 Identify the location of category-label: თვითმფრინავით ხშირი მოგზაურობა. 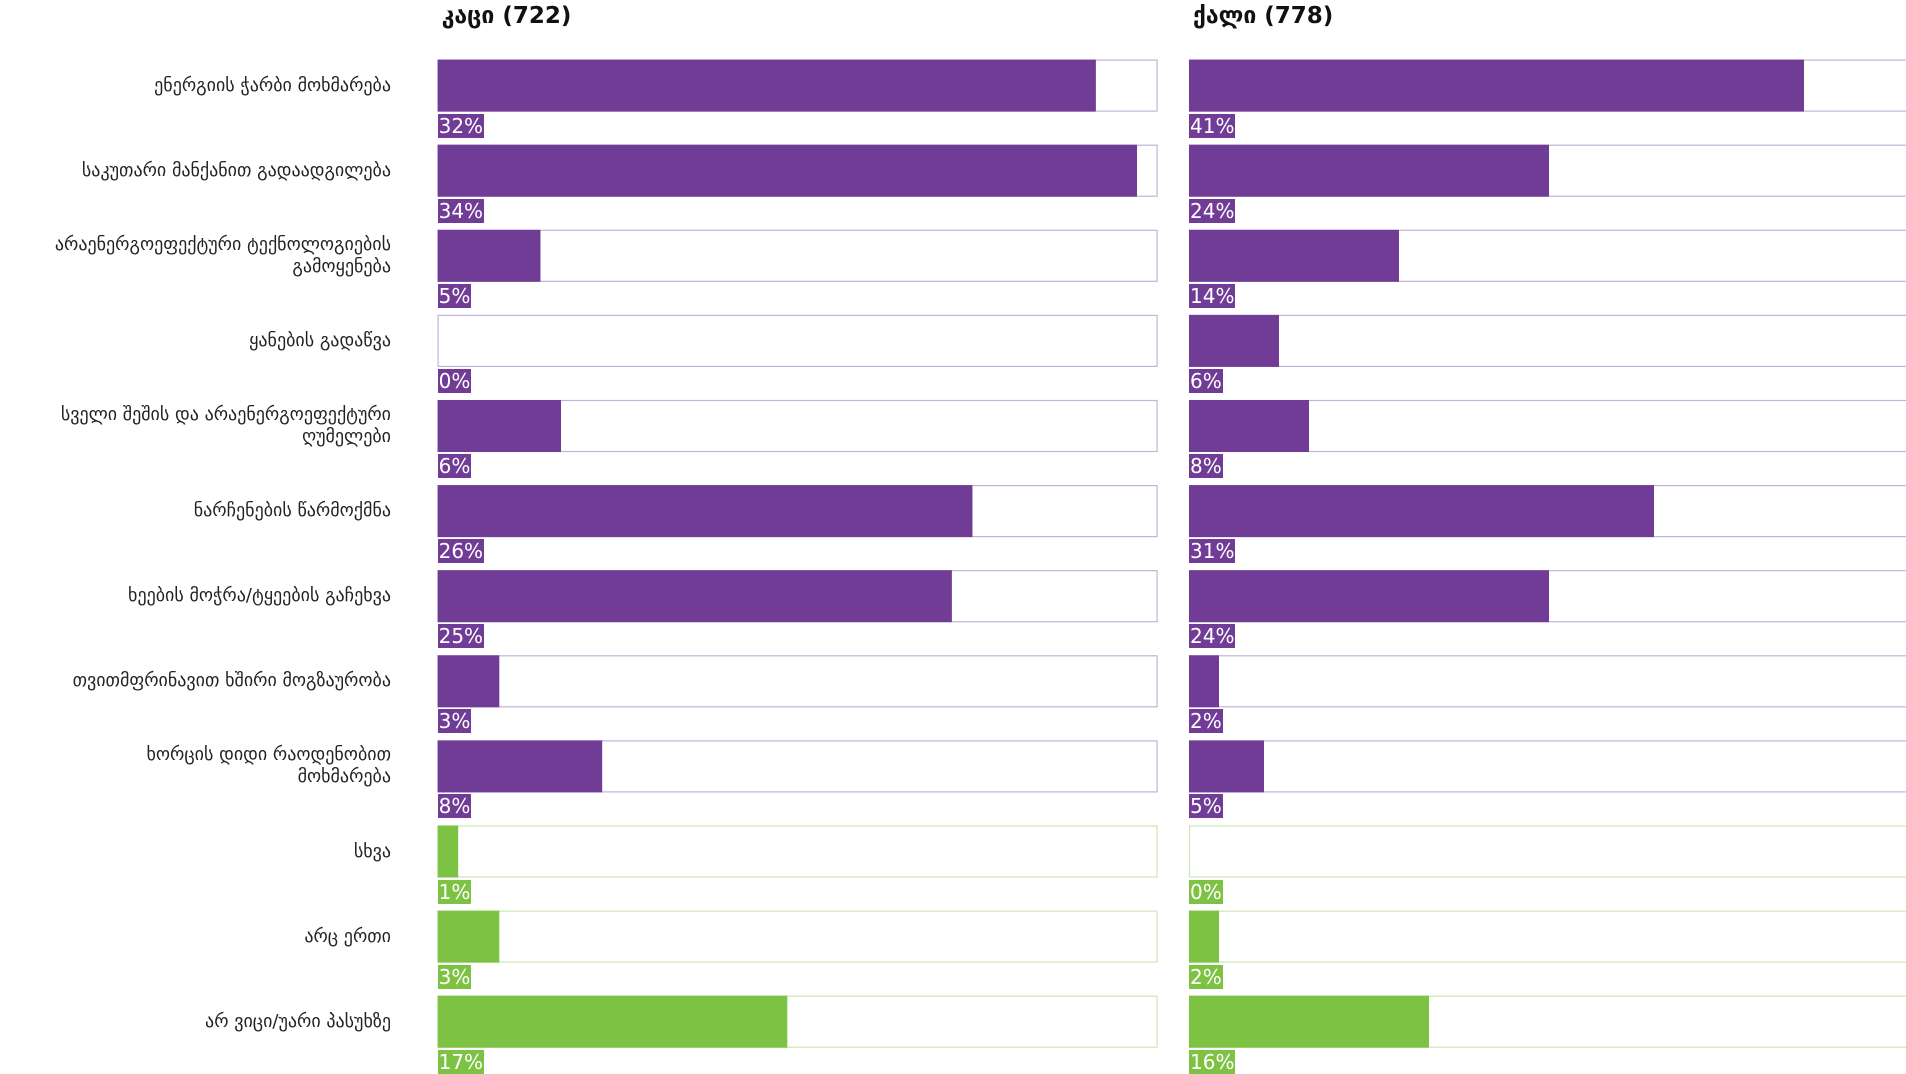
(231, 681).